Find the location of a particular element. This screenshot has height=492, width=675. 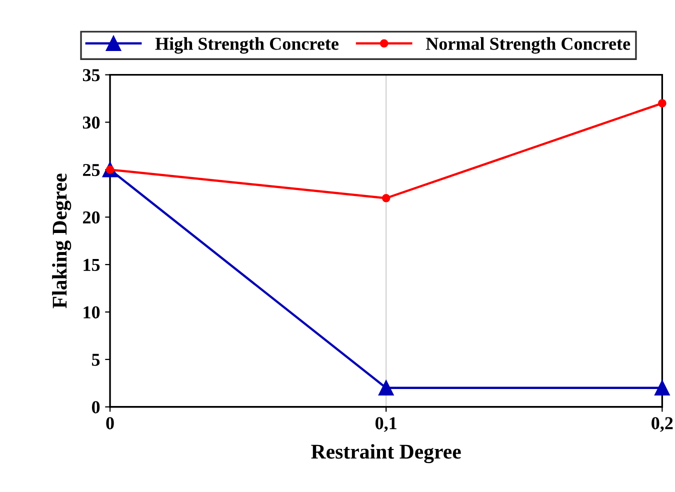

x-tick-label: 0,2 is located at coordinates (662, 424).